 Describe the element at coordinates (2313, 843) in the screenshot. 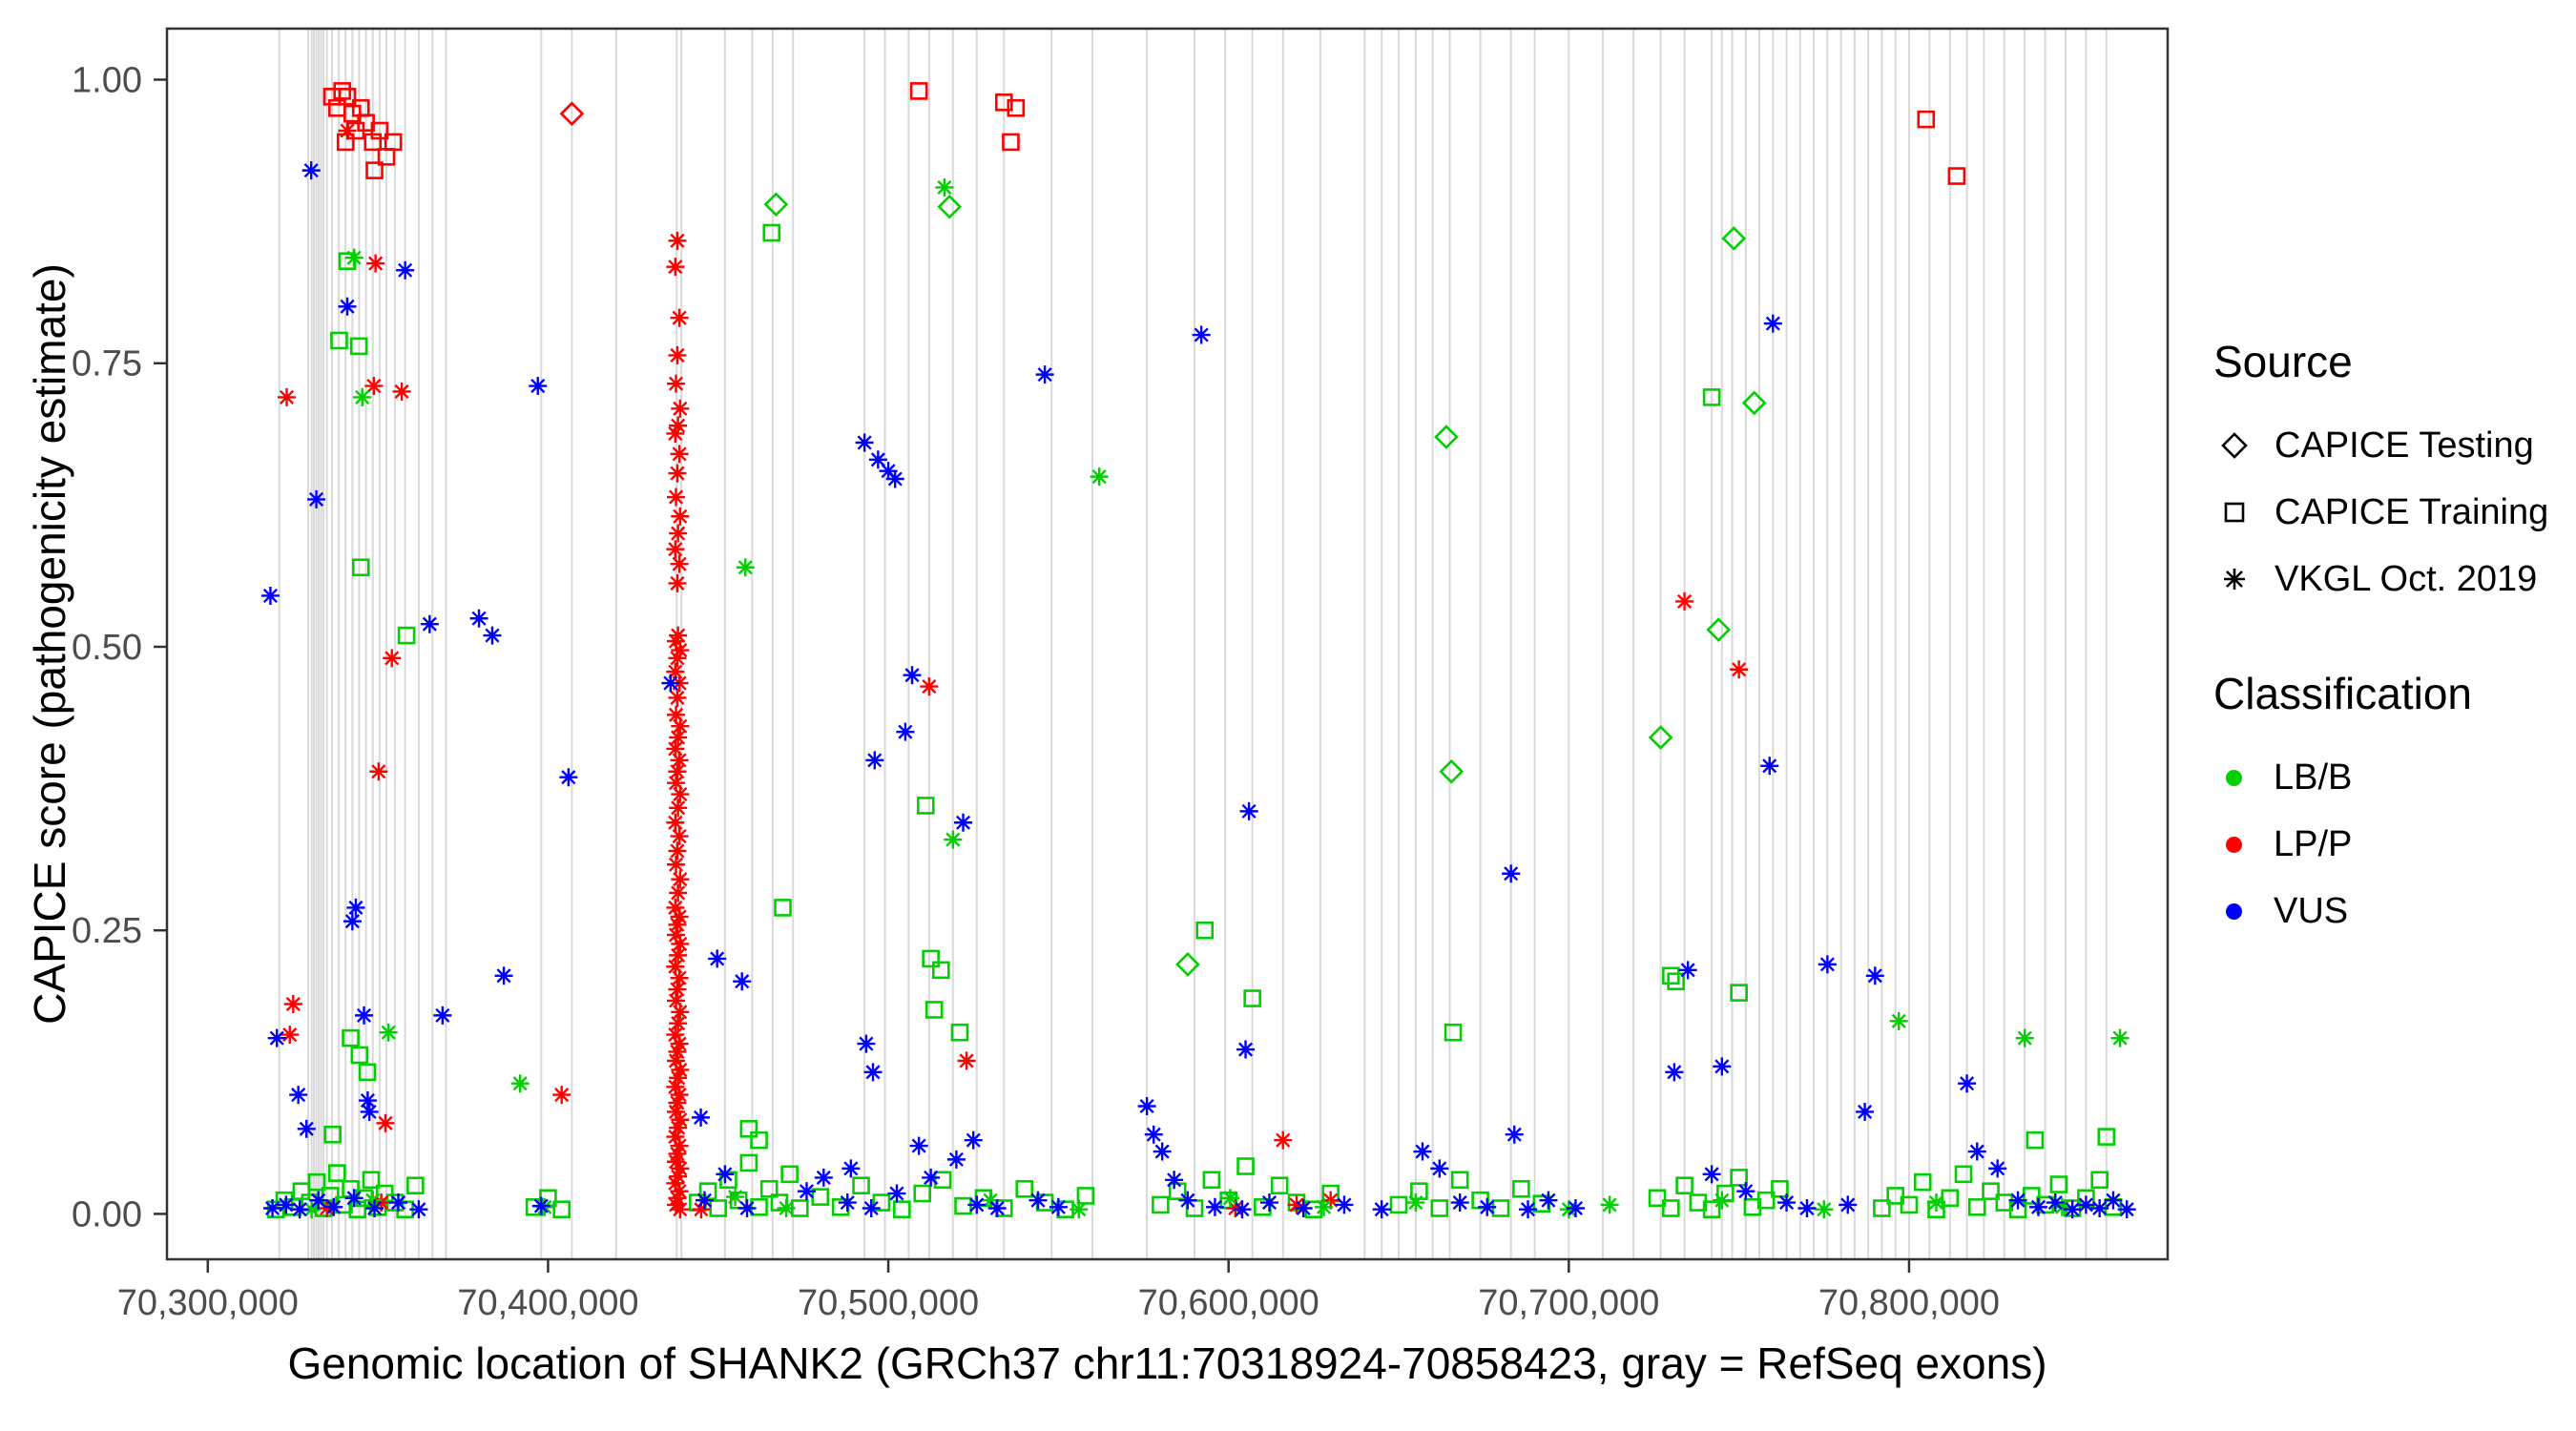

I see `legend-label-lpp: LP/P` at that location.